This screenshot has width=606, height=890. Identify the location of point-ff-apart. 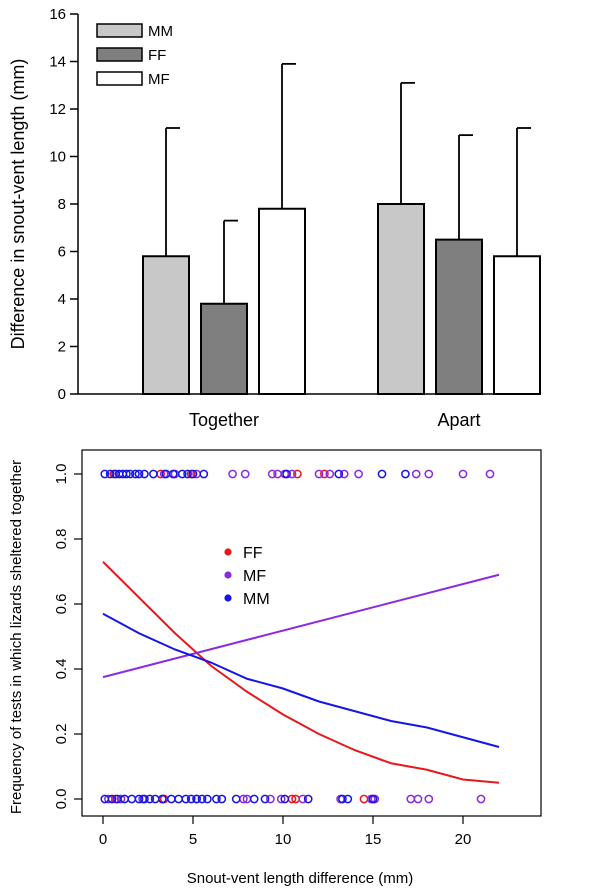
(363, 798).